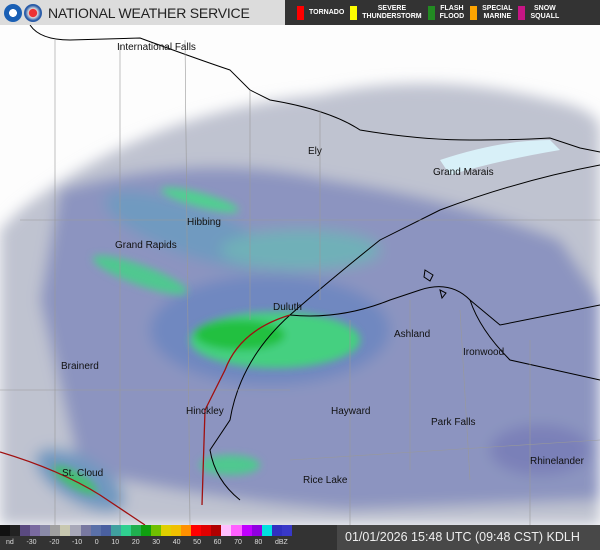 The image size is (600, 550). What do you see at coordinates (484, 352) in the screenshot?
I see `city-label: Ironwood` at bounding box center [484, 352].